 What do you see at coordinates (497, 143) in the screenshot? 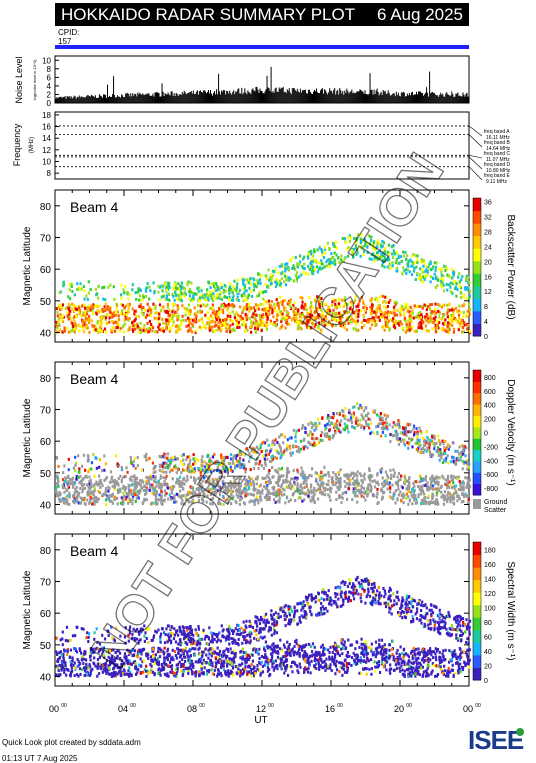
I see `freq-legend-name: freq band B` at bounding box center [497, 143].